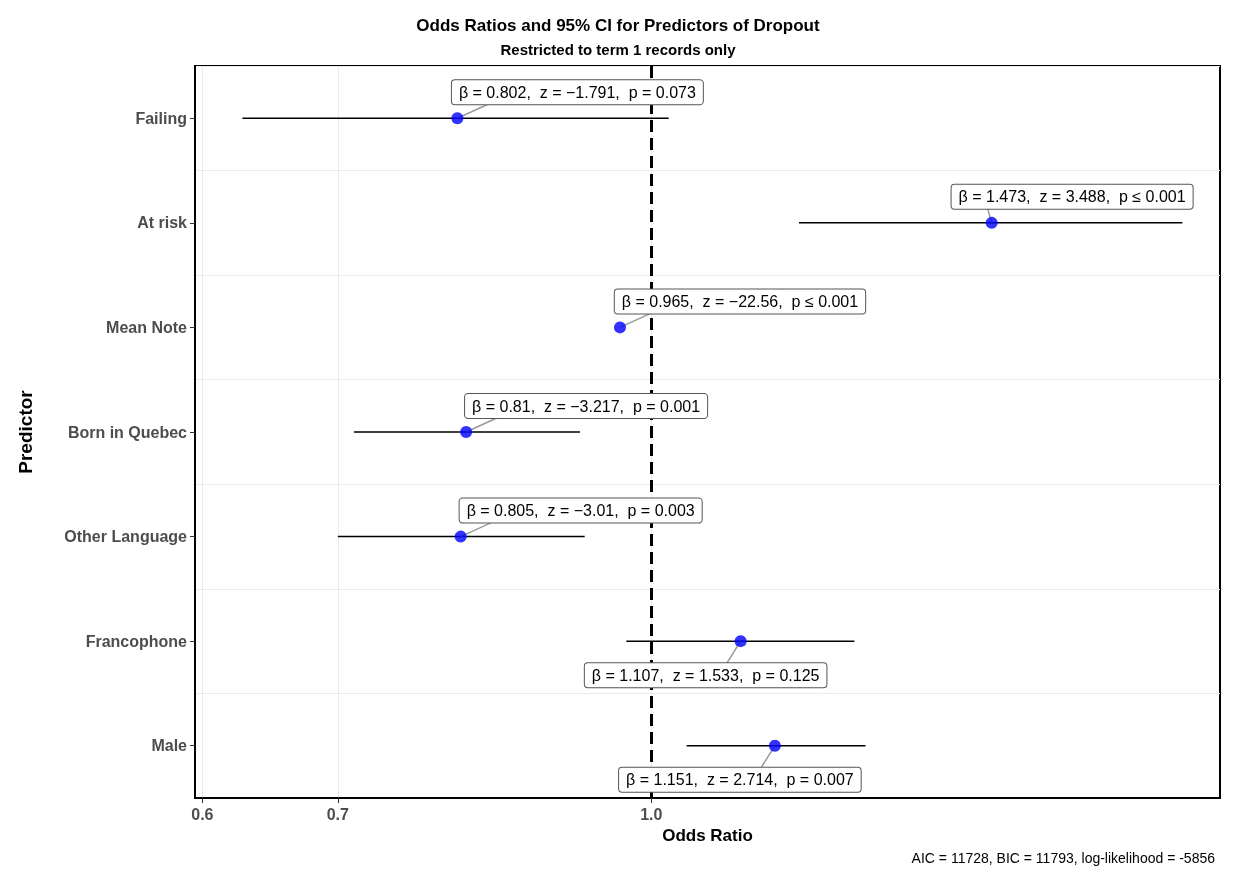 The height and width of the screenshot is (884, 1238). I want to click on x-tick-label: 1.0, so click(651, 814).